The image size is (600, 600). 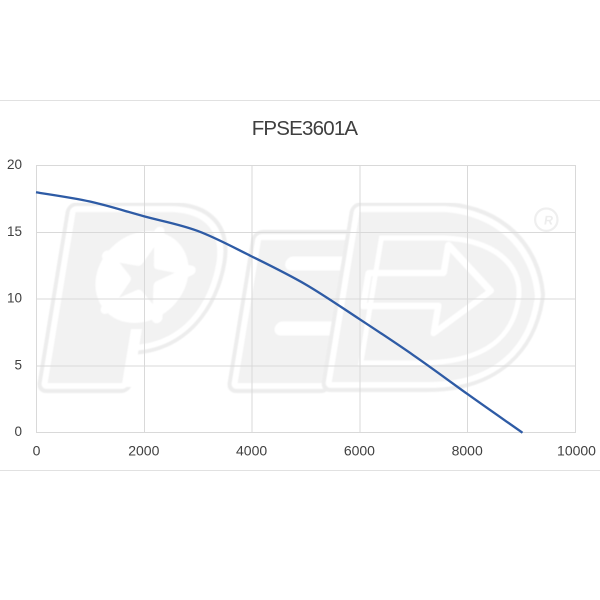 What do you see at coordinates (576, 451) in the screenshot?
I see `svg-text: 10000` at bounding box center [576, 451].